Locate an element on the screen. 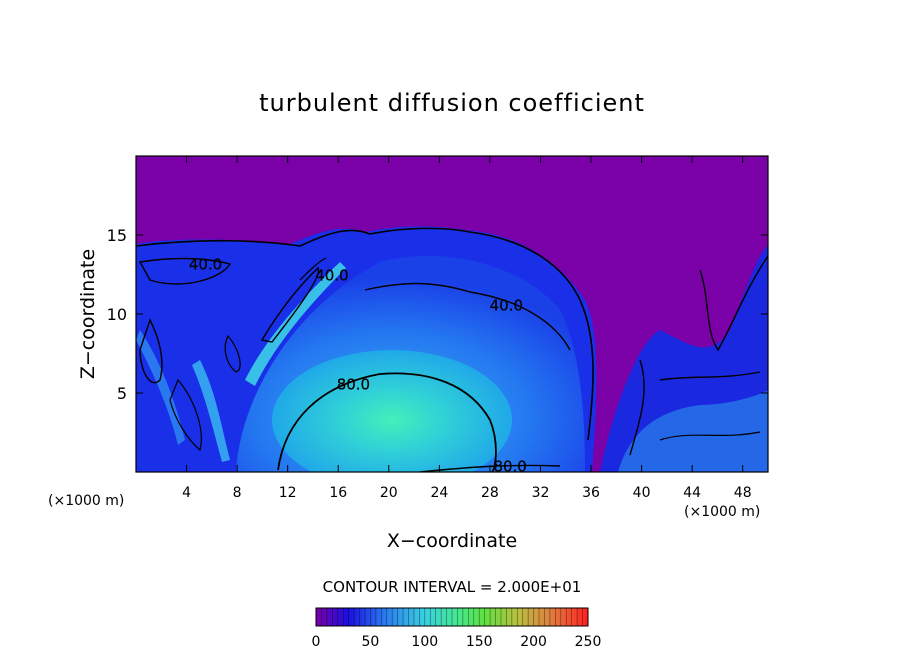 This screenshot has width=904, height=654. x-axis-label: X−coordinate is located at coordinates (452, 541).